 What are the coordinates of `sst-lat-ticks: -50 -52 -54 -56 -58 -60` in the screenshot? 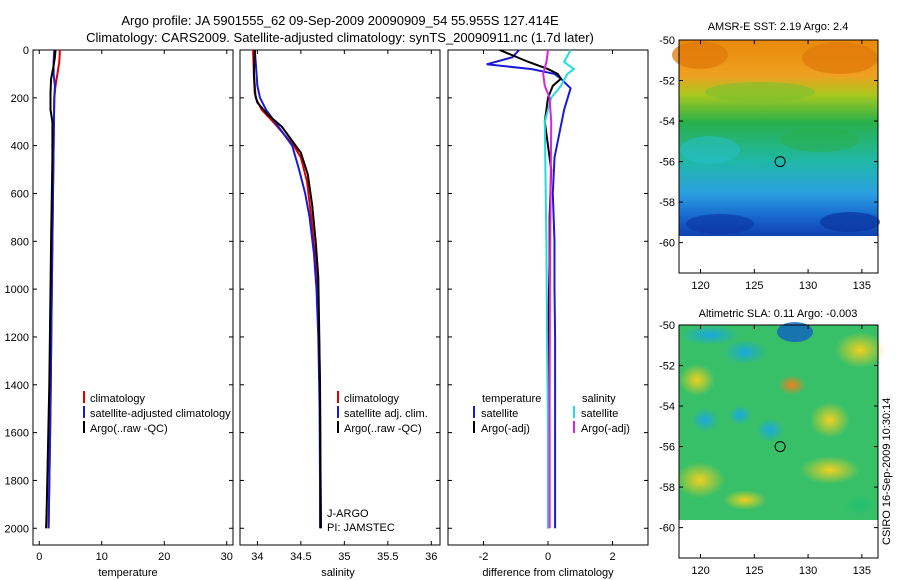 It's located at (768, 142).